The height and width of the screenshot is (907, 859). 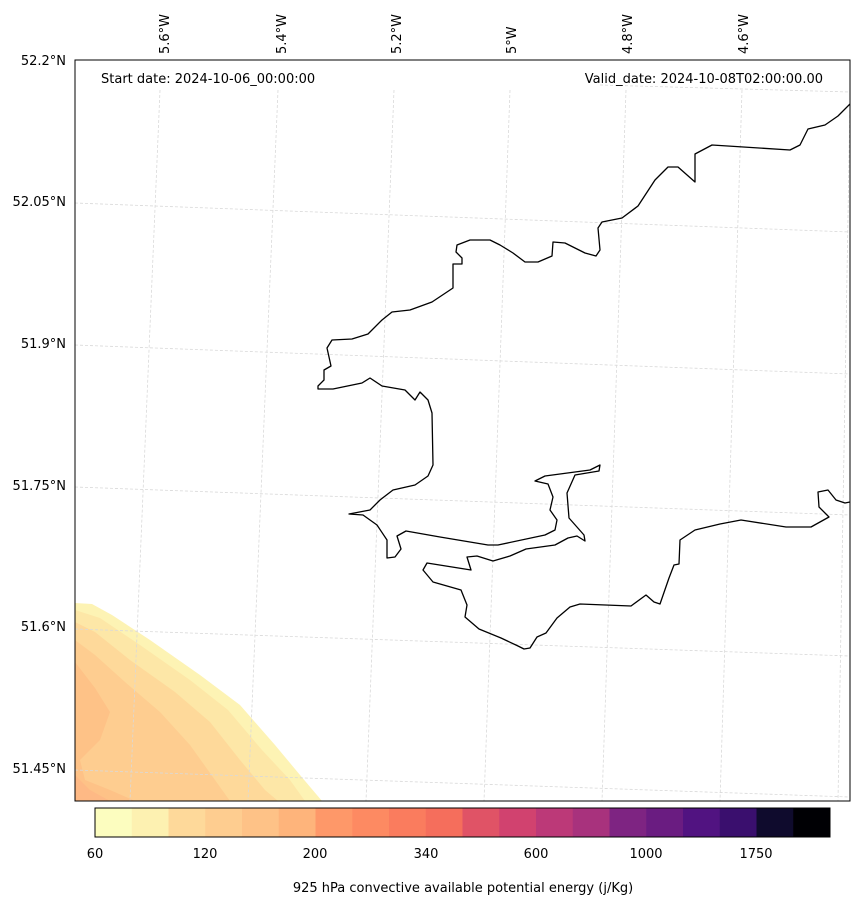 I want to click on cape-field, so click(x=198, y=702).